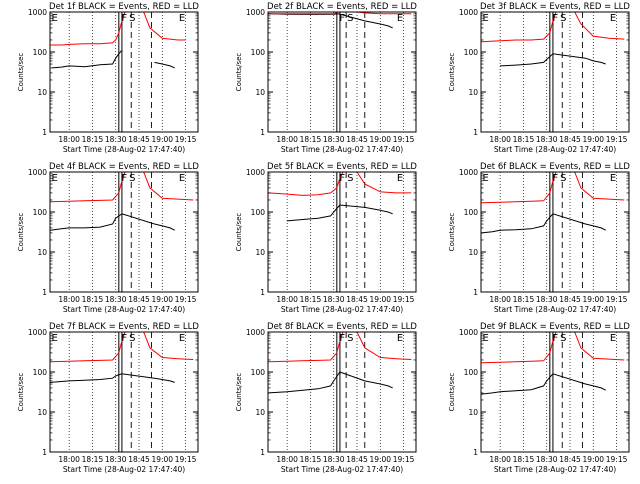 This screenshot has width=640, height=484. What do you see at coordinates (342, 327) in the screenshot?
I see `panel-title: Det 8f BLACK = Events, RED = LLD` at bounding box center [342, 327].